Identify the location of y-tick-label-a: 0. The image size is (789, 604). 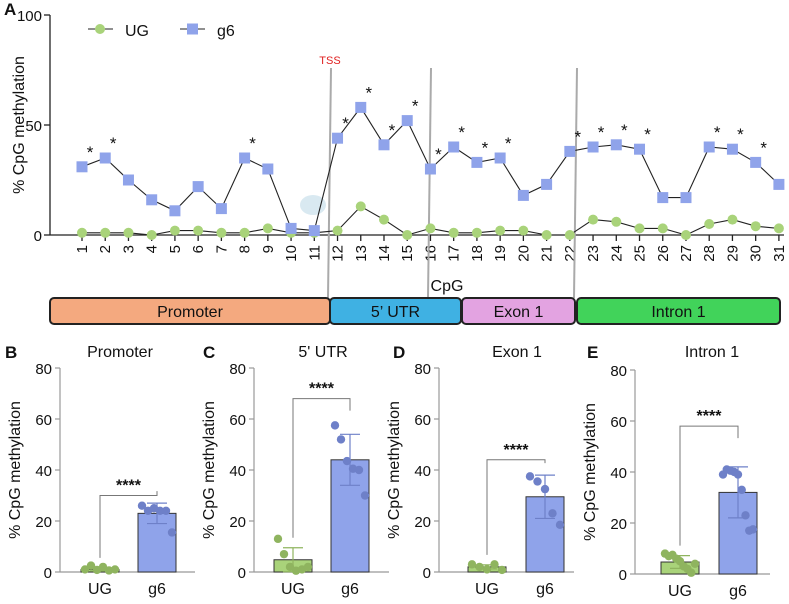
(38, 236).